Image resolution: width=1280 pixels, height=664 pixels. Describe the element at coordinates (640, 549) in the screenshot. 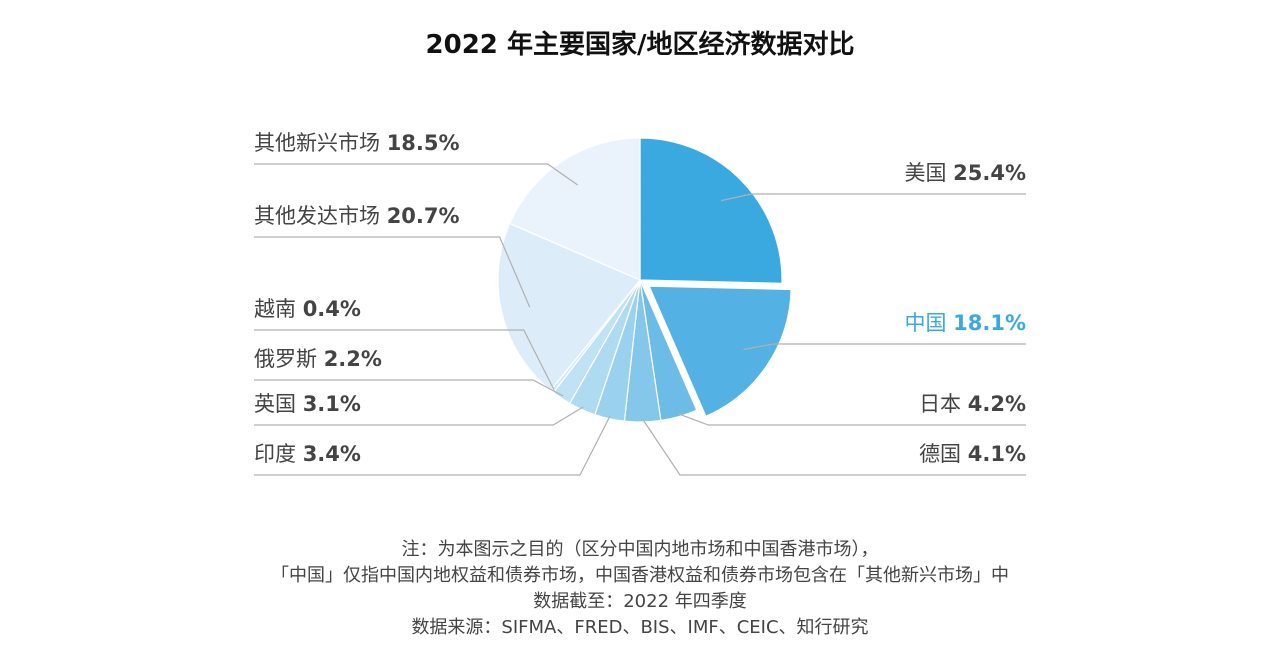

I see `footnote-line: 注：为本图示之目的（区分中国内地市场和中国香港市场），` at that location.